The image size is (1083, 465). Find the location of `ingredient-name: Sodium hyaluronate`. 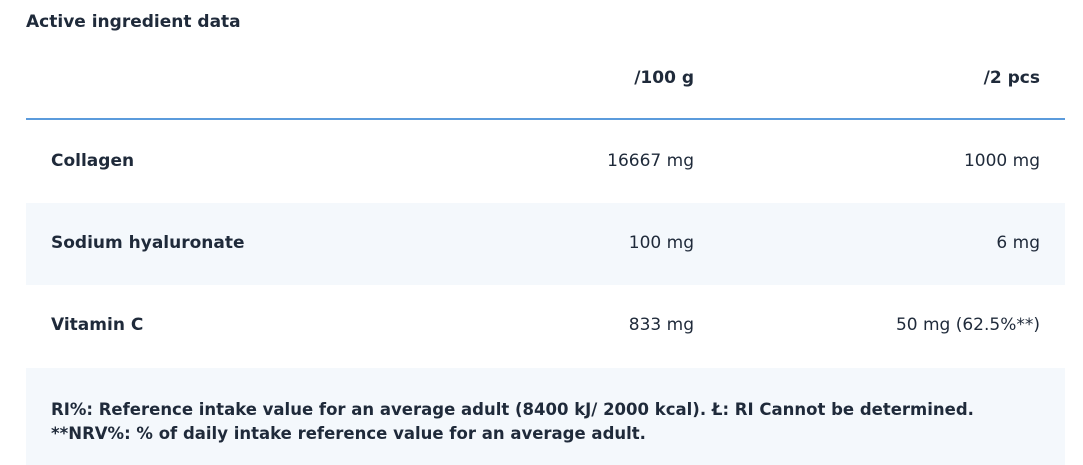

ingredient-name: Sodium hyaluronate is located at coordinates (148, 243).